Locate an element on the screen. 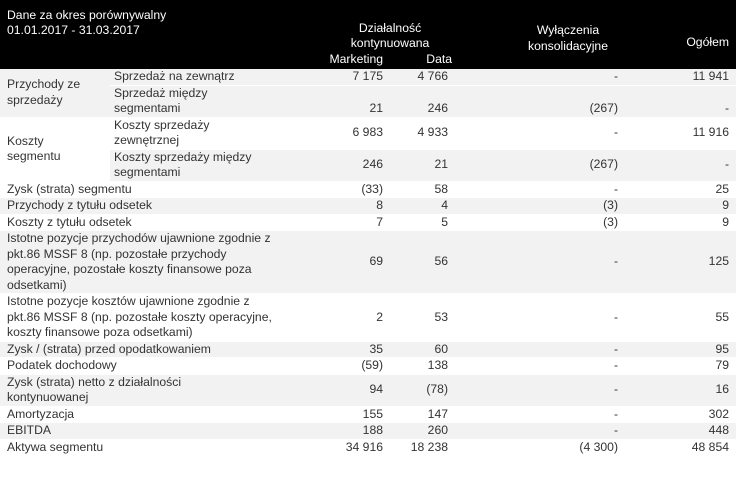 Image resolution: width=736 pixels, height=488 pixels. cell-data: 4 933 is located at coordinates (430, 133).